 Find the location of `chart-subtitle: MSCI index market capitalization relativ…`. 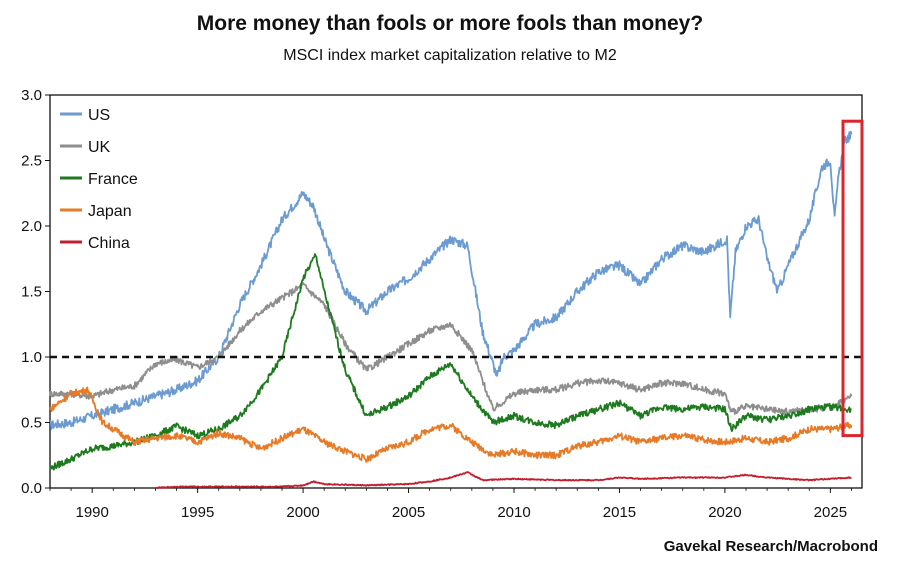

chart-subtitle: MSCI index market capitalization relativ… is located at coordinates (450, 55).